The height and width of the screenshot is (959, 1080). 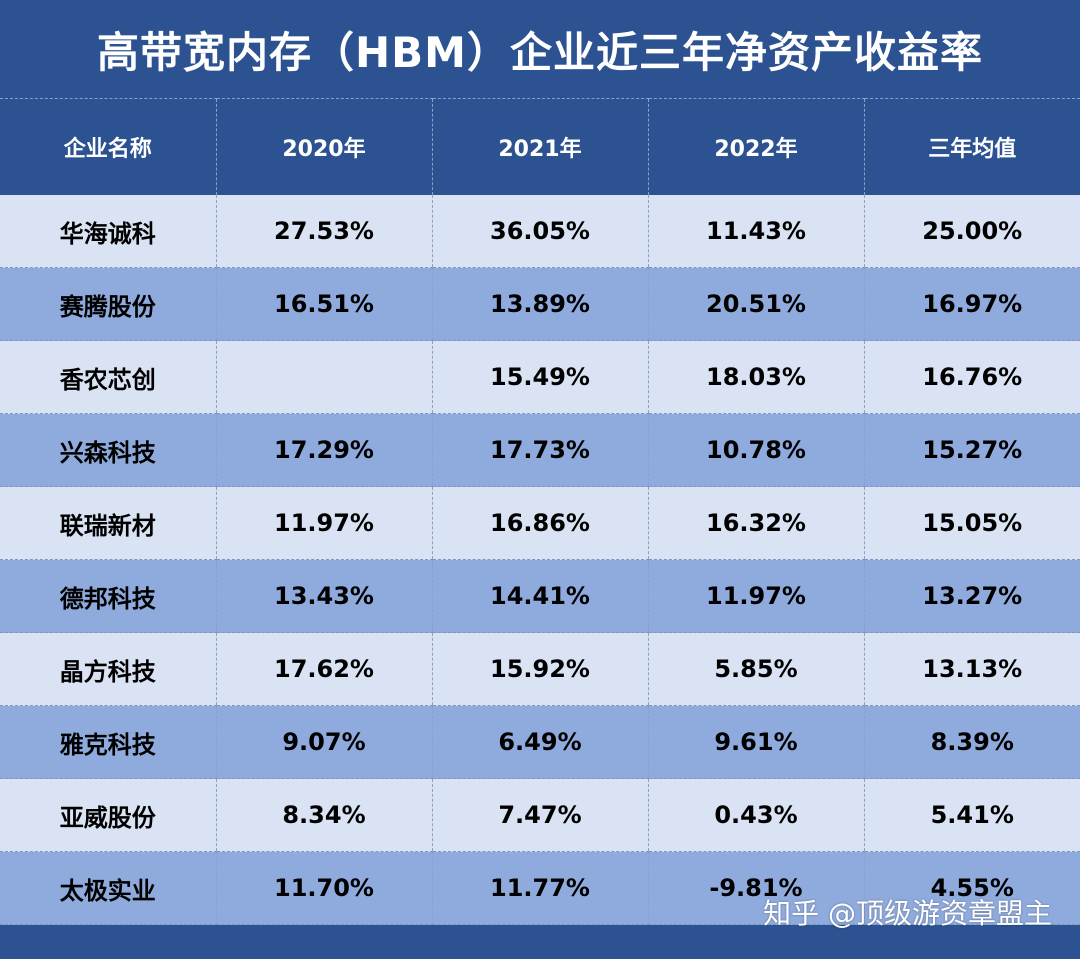 I want to click on cell-roe-2022: 0.43%, so click(x=755, y=815).